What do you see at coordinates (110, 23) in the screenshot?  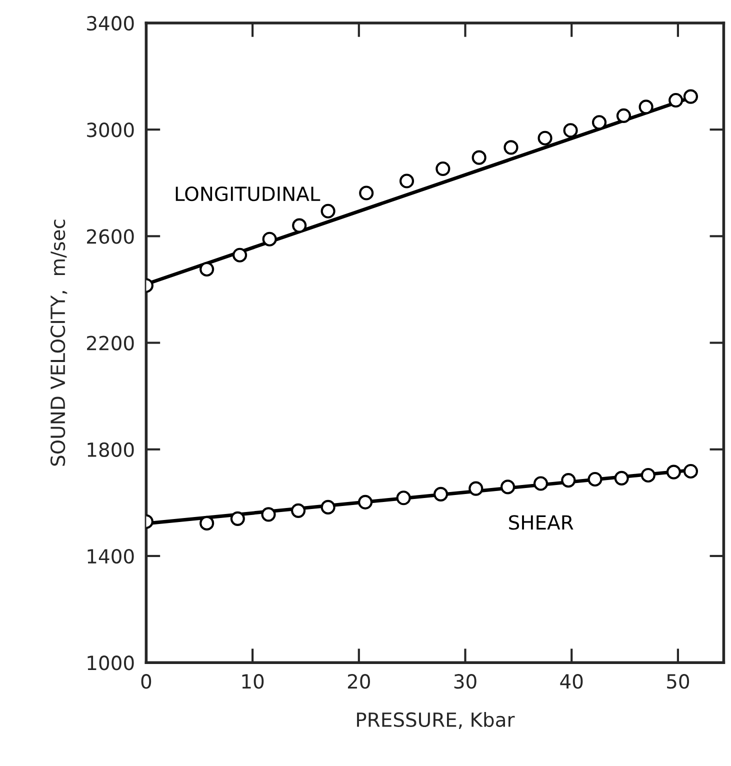 I see `y-tick-label: 3400` at bounding box center [110, 23].